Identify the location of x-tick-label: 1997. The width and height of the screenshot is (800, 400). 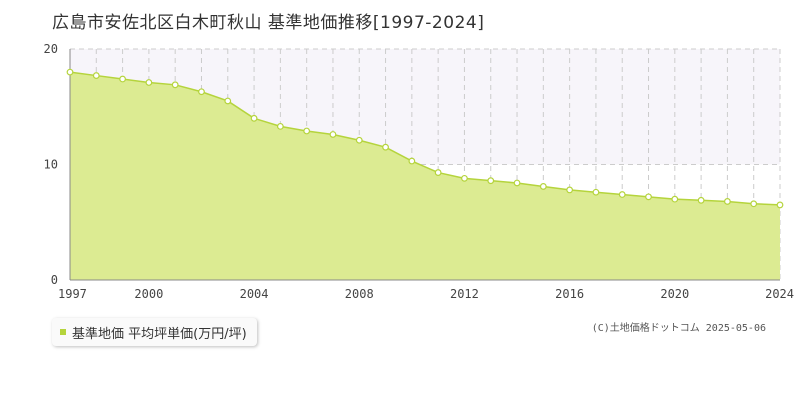
(72, 294).